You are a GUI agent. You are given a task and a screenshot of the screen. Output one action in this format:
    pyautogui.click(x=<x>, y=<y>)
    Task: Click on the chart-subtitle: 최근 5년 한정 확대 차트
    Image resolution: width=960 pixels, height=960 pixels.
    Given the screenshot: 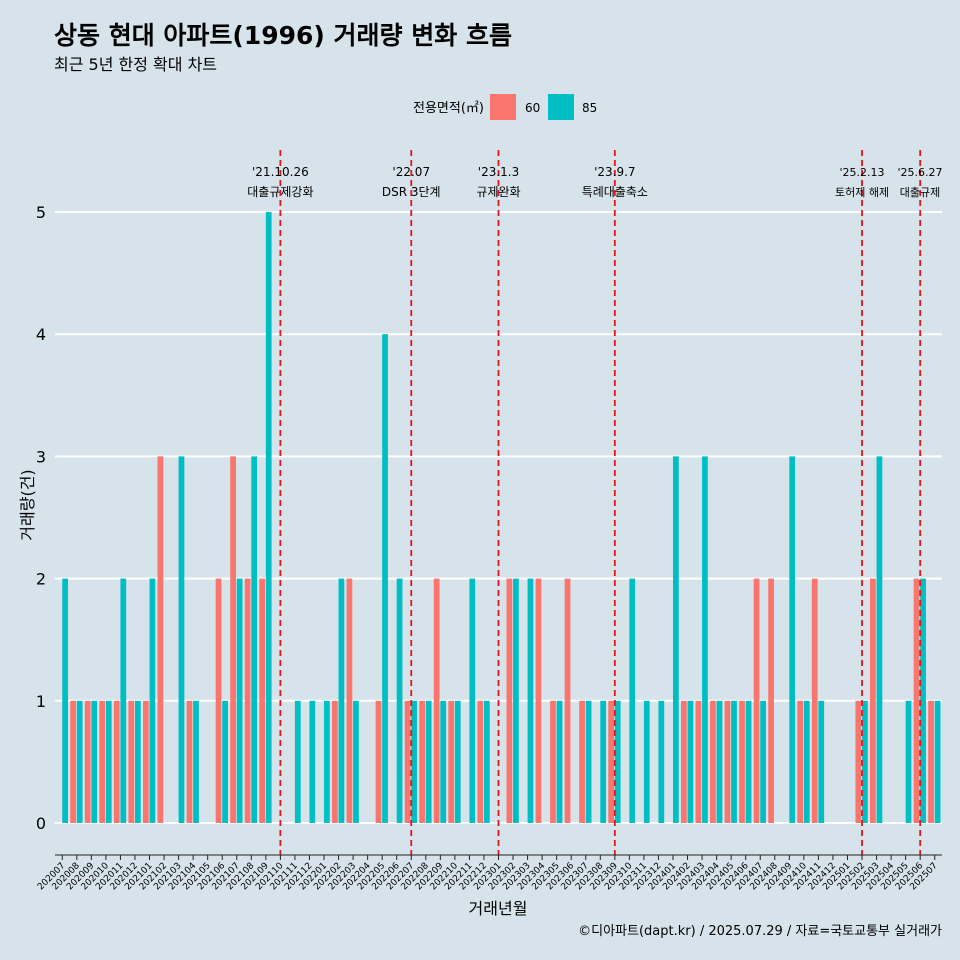 What is the action you would take?
    pyautogui.click(x=135, y=64)
    